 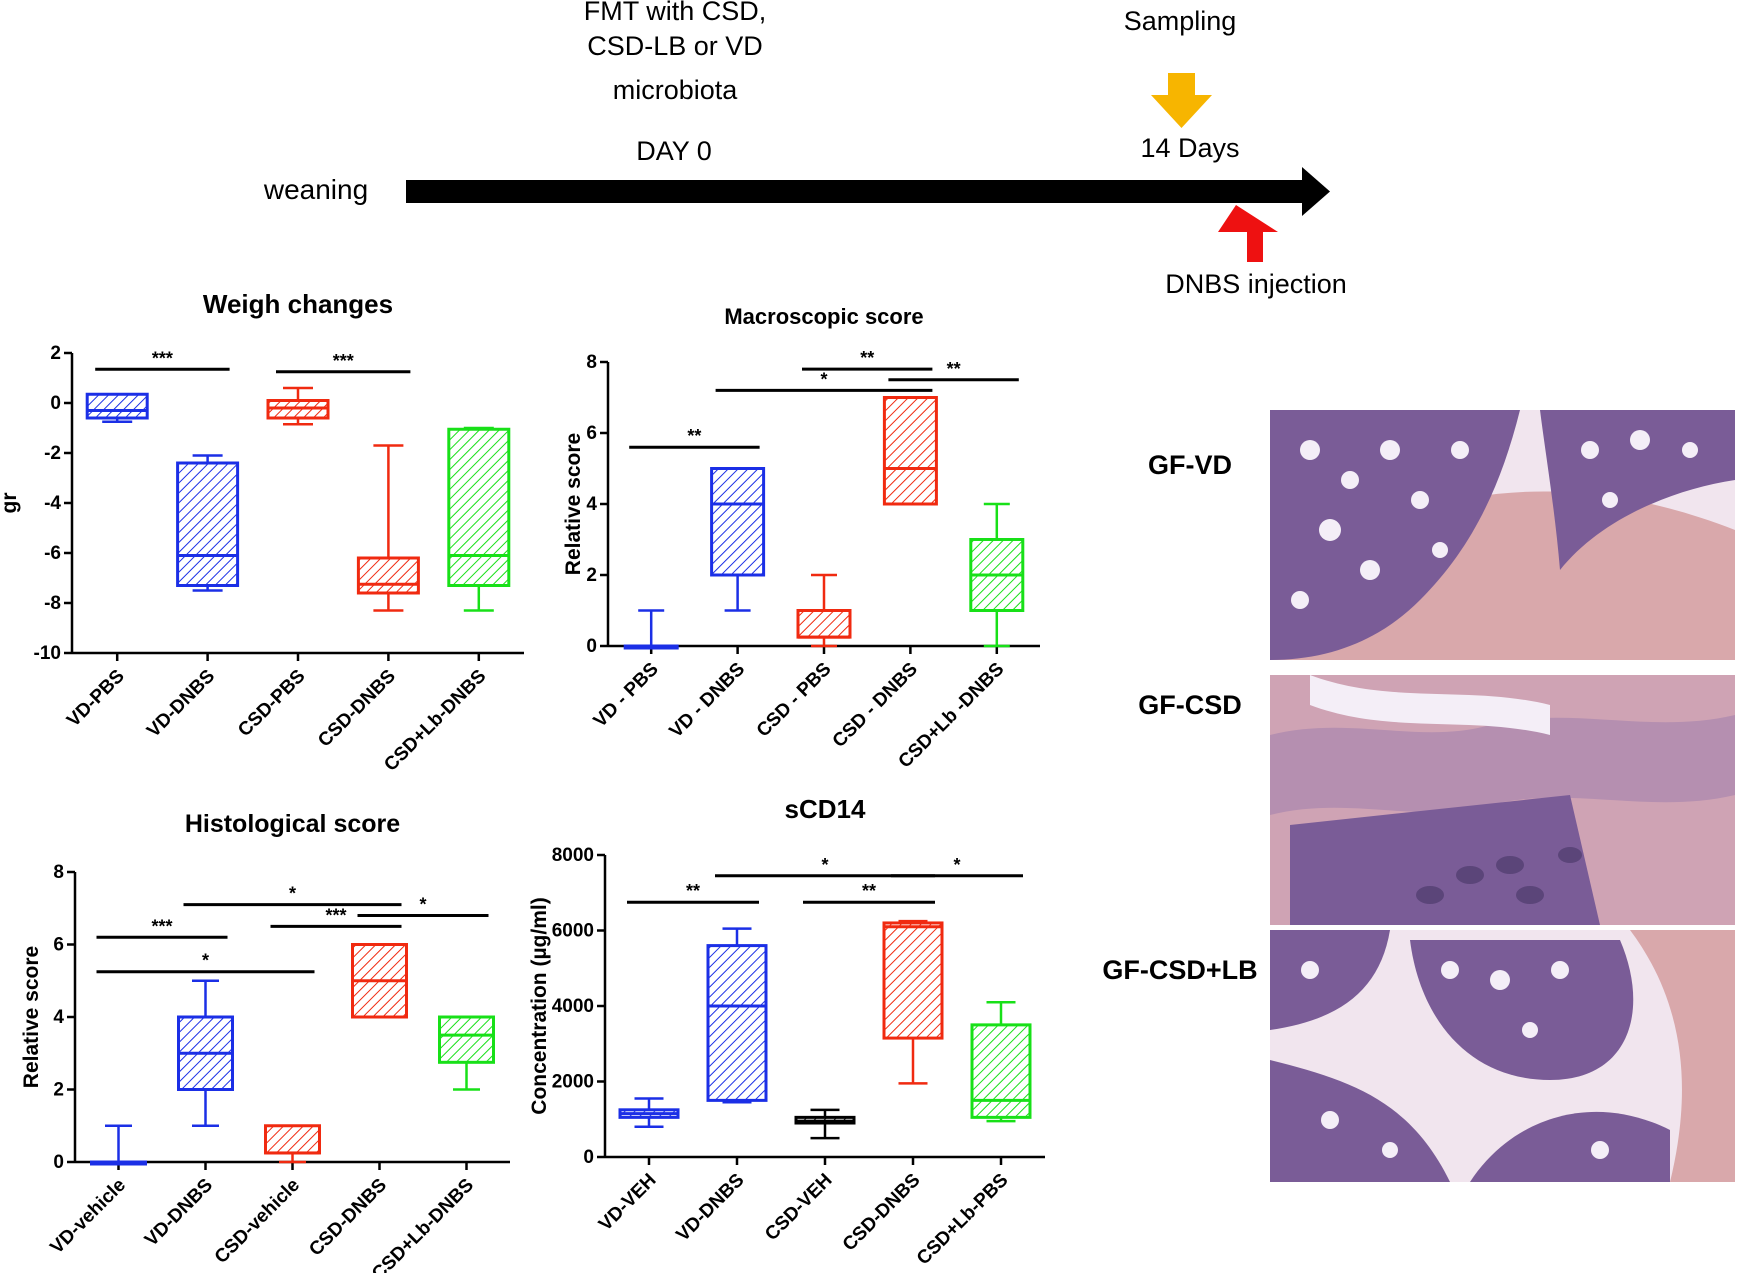 I want to click on x-tick-label: VD - PBS, so click(x=626, y=695).